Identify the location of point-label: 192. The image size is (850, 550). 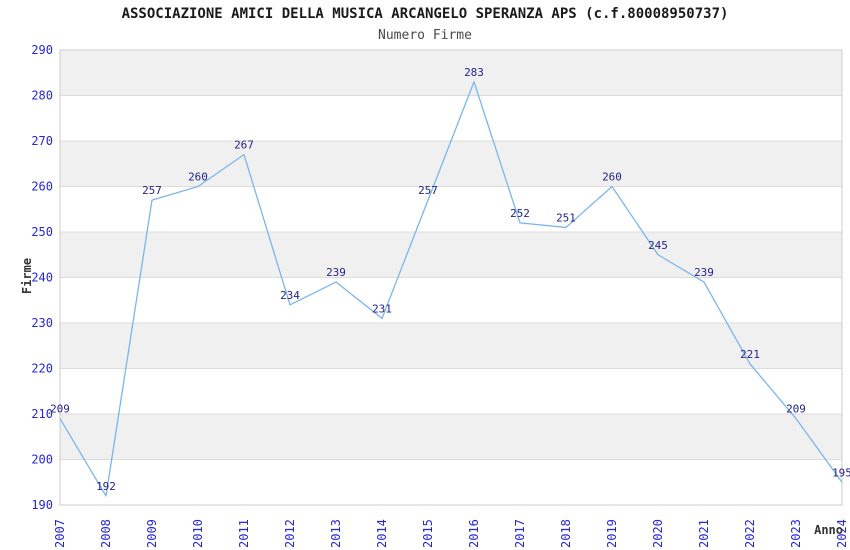
(106, 486).